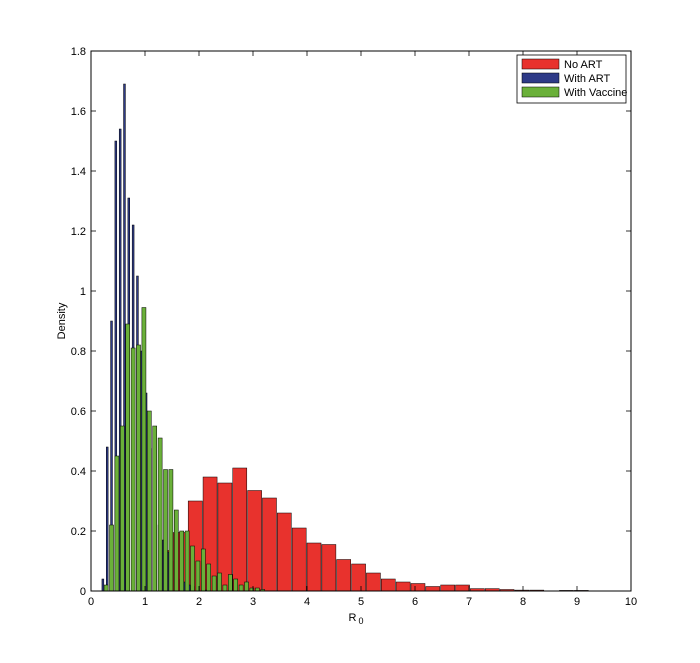  What do you see at coordinates (78, 352) in the screenshot?
I see `y-tick-label: 0.8` at bounding box center [78, 352].